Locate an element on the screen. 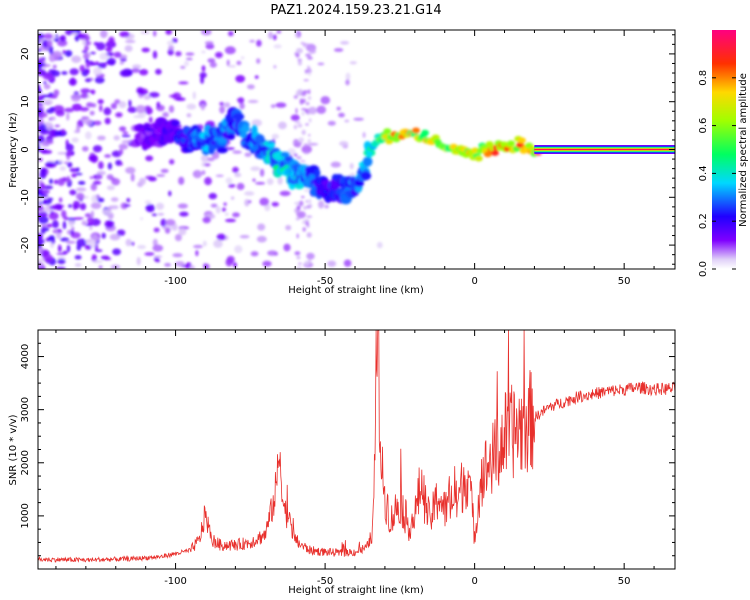 The image size is (750, 600). y-tick-label: 3000 is located at coordinates (25, 409).